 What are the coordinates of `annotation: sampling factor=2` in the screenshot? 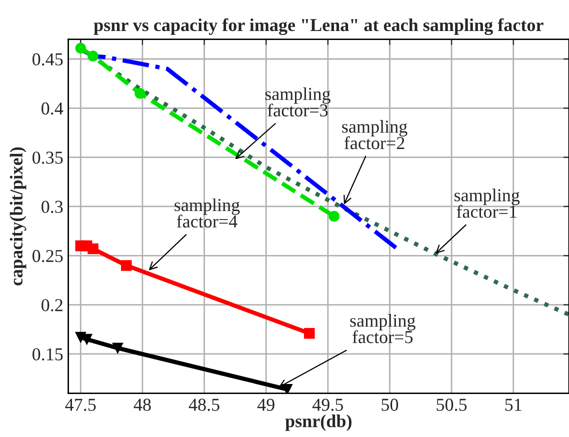 It's located at (375, 135).